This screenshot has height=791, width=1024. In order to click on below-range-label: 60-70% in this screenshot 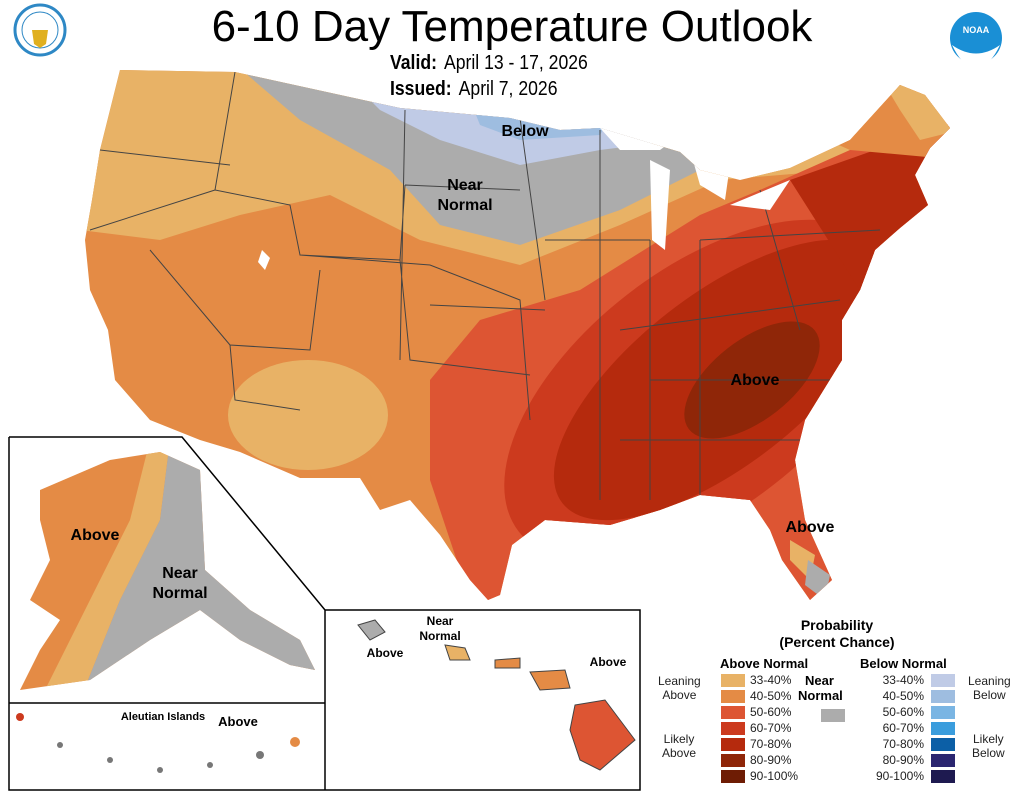, I will do `click(903, 728)`.